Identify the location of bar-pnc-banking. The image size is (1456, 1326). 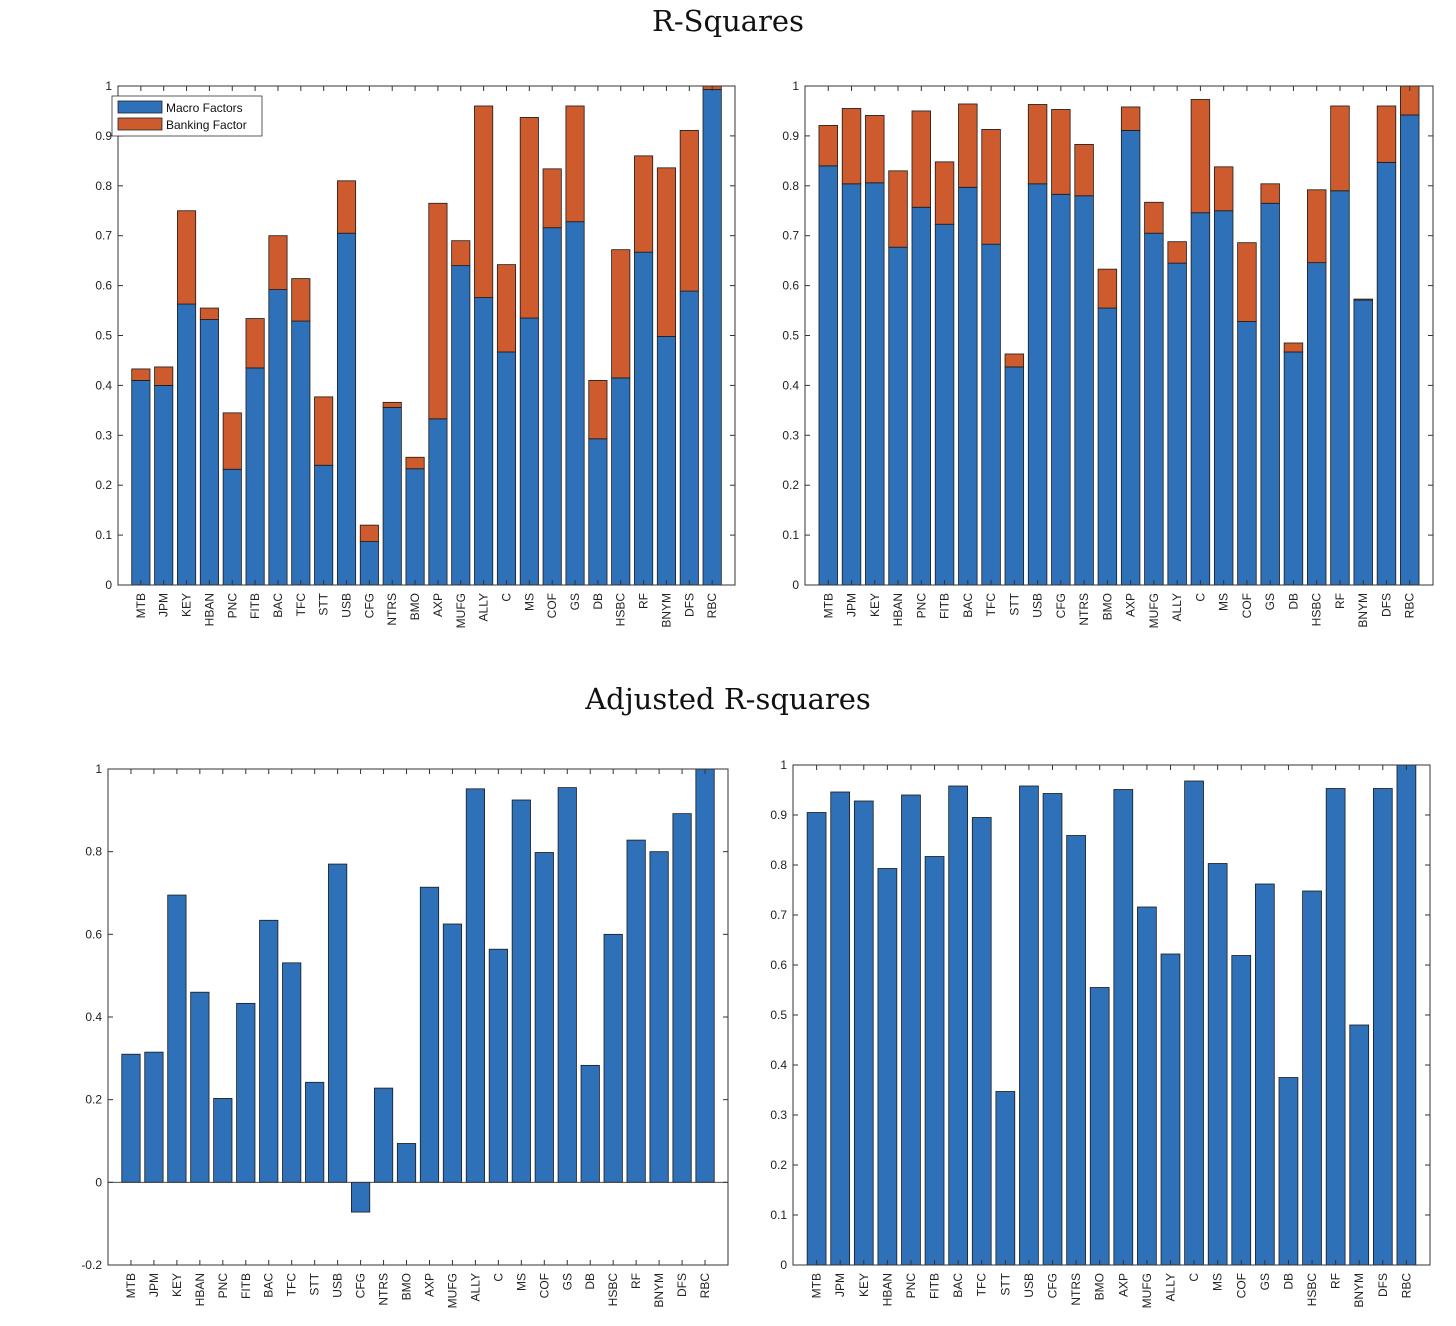
(232, 441).